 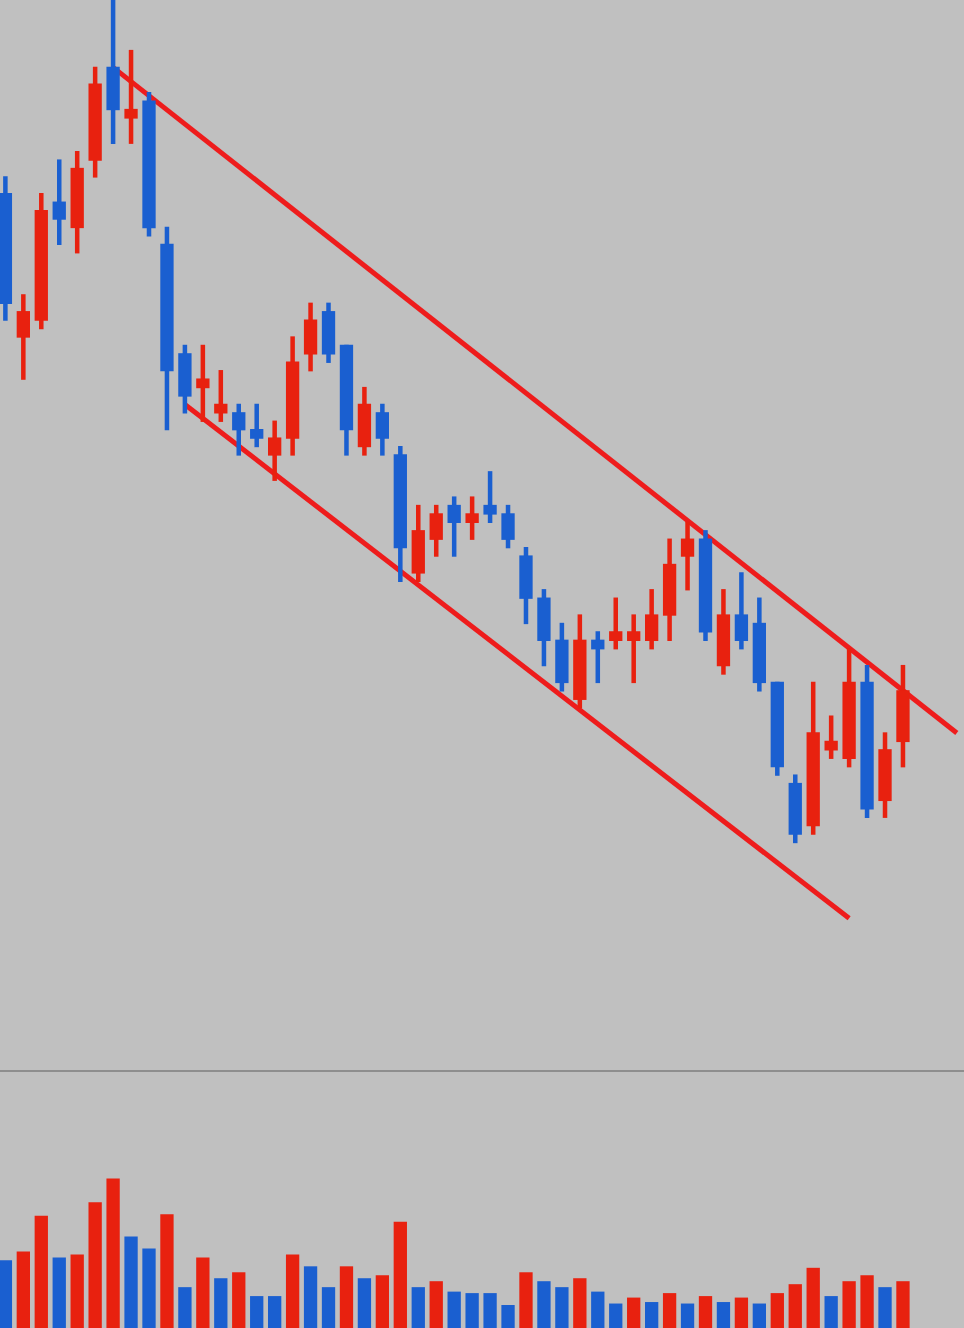 I want to click on candlestick, so click(x=634, y=649).